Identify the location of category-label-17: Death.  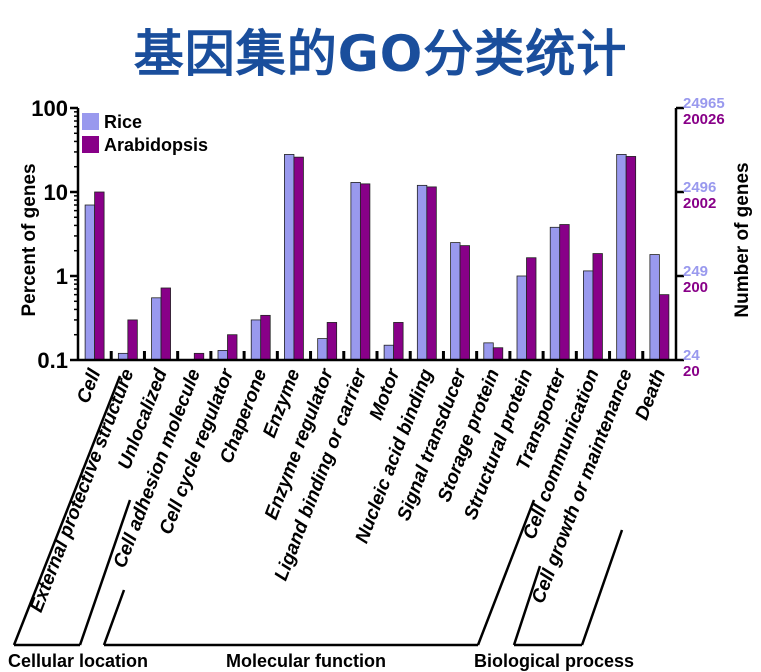
(651, 394).